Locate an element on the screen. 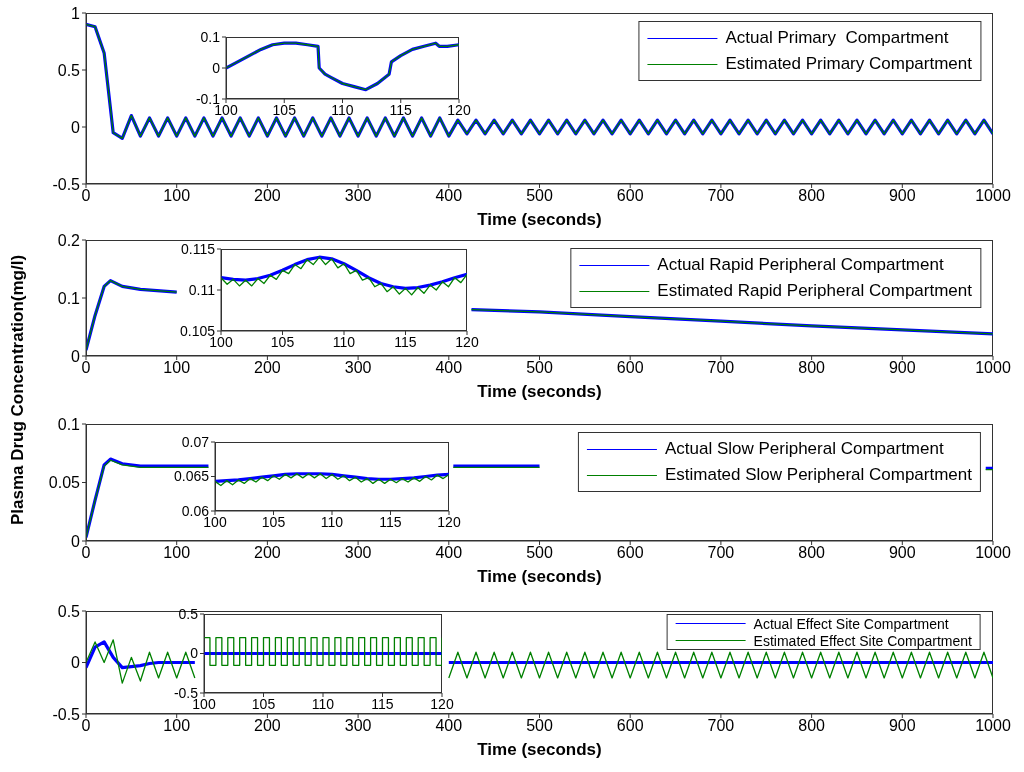 The width and height of the screenshot is (1024, 772). y-tick-label: 0.05 is located at coordinates (64, 483).